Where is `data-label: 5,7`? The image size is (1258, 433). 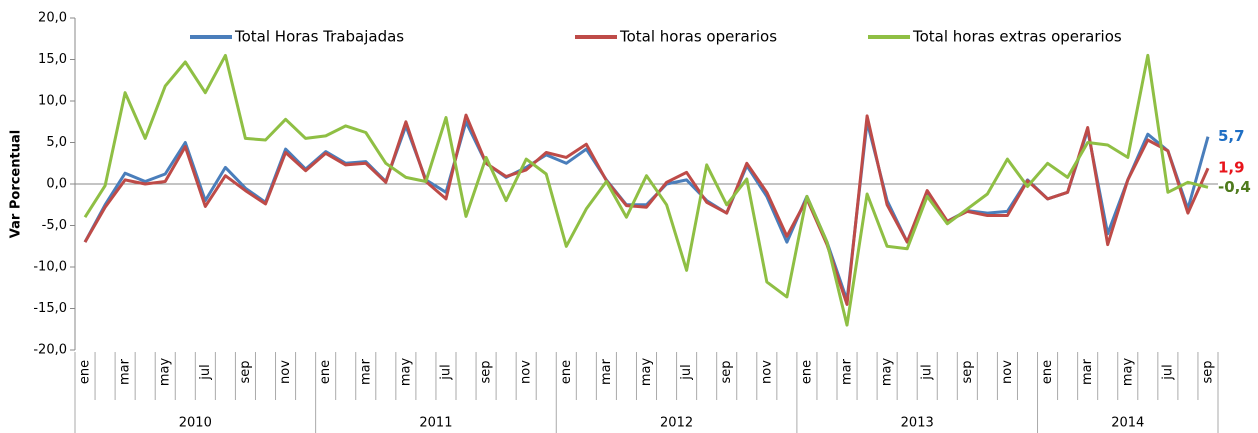
data-label: 5,7 is located at coordinates (1231, 136).